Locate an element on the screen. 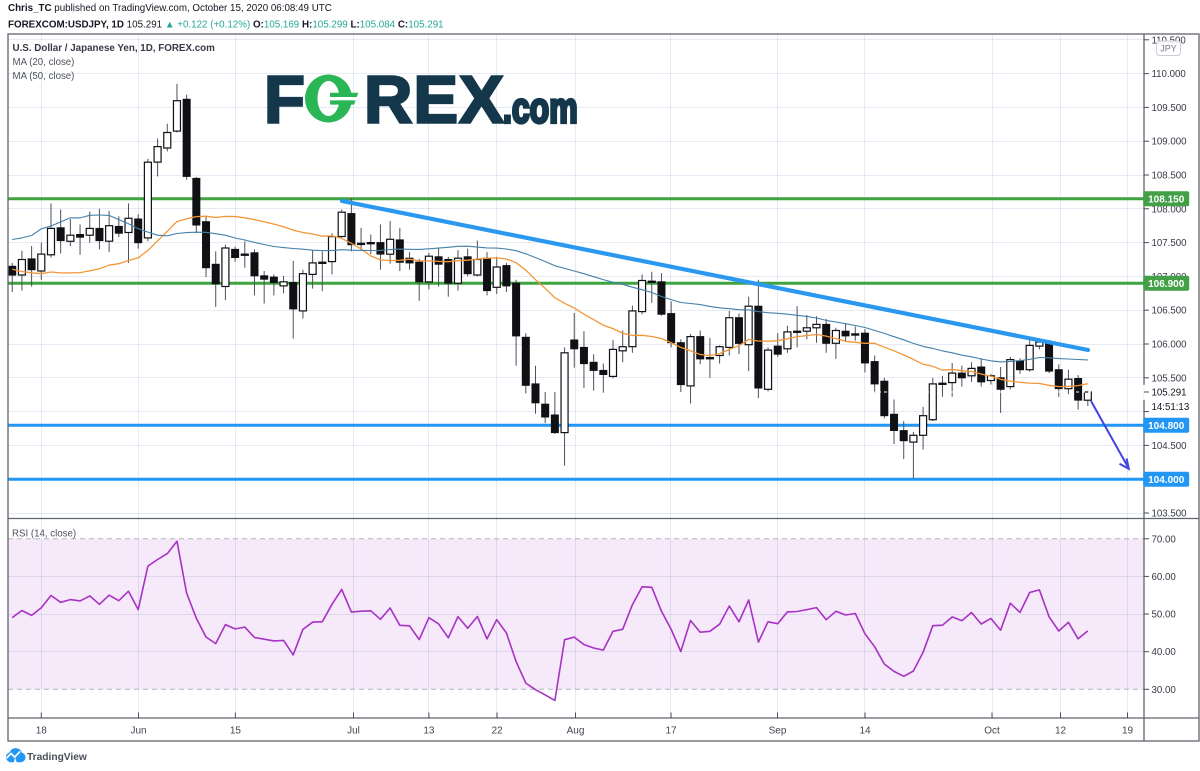 The image size is (1200, 771). svg-text: 19 is located at coordinates (1128, 730).